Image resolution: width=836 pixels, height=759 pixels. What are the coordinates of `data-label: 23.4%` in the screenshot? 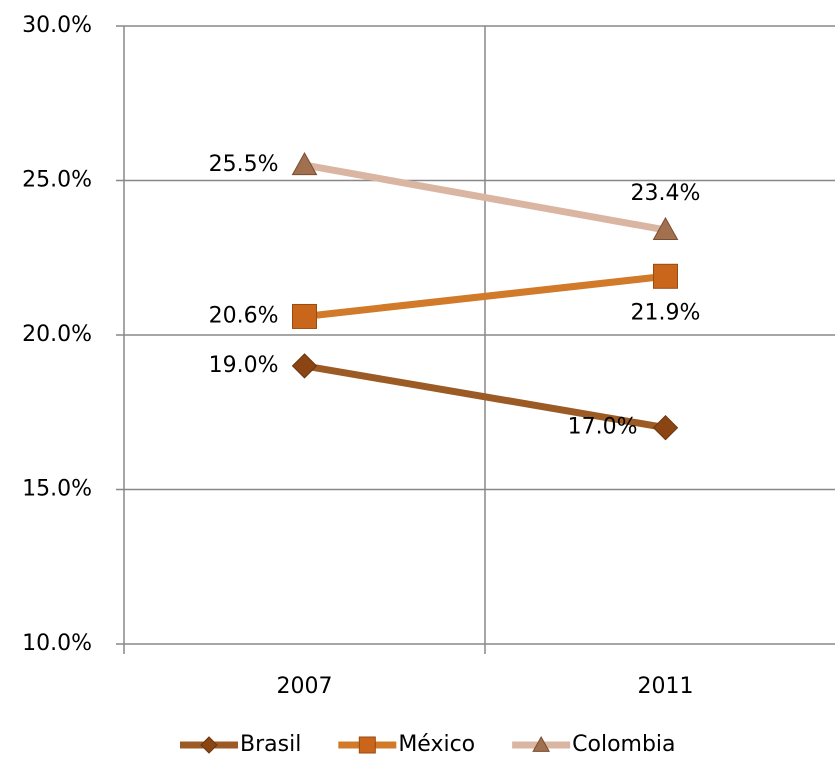 It's located at (666, 193).